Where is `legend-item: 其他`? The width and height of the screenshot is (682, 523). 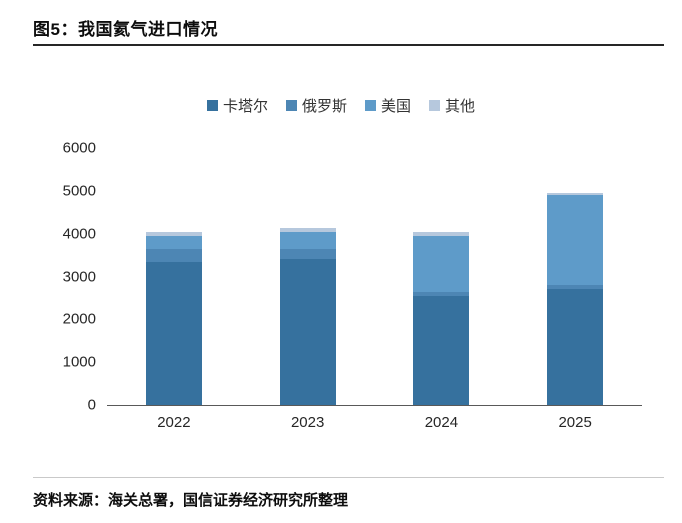
legend-item: 其他 is located at coordinates (452, 105).